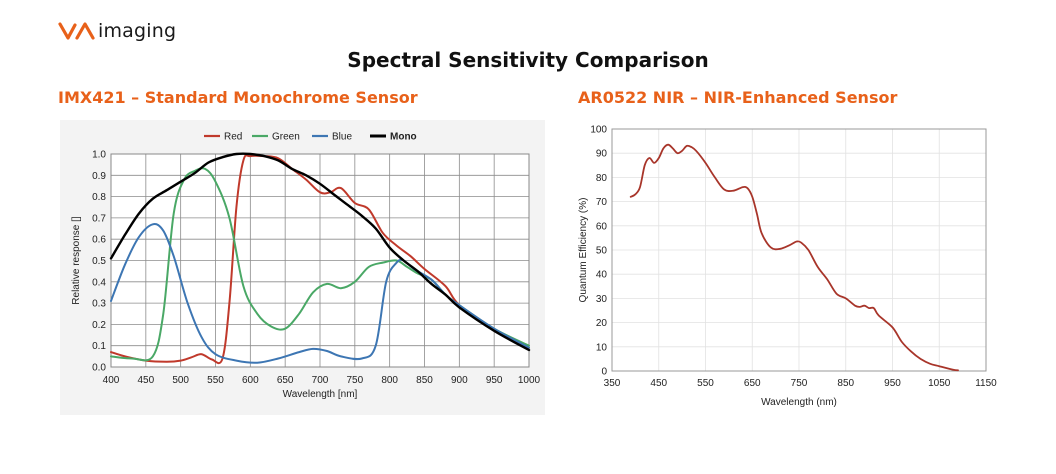 This screenshot has width=1056, height=474. Describe the element at coordinates (604, 372) in the screenshot. I see `y-tick-label: 0` at that location.